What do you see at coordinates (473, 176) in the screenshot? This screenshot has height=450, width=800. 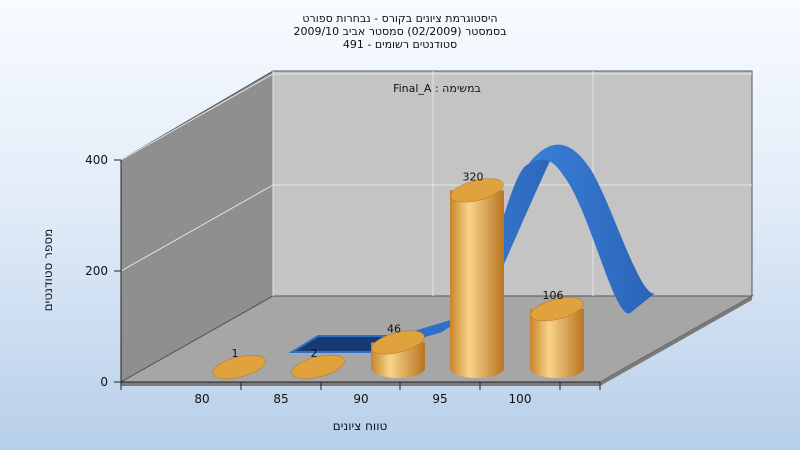 I see `data-label: 320` at bounding box center [473, 176].